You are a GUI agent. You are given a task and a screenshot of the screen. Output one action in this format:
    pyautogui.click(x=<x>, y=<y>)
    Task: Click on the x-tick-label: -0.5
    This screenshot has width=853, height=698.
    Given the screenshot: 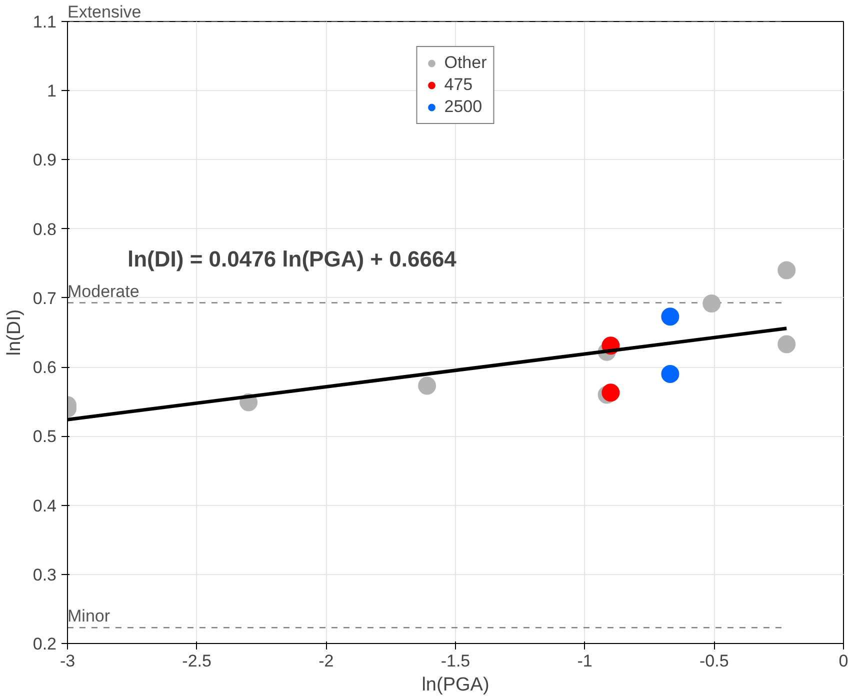 What is the action you would take?
    pyautogui.click(x=714, y=661)
    